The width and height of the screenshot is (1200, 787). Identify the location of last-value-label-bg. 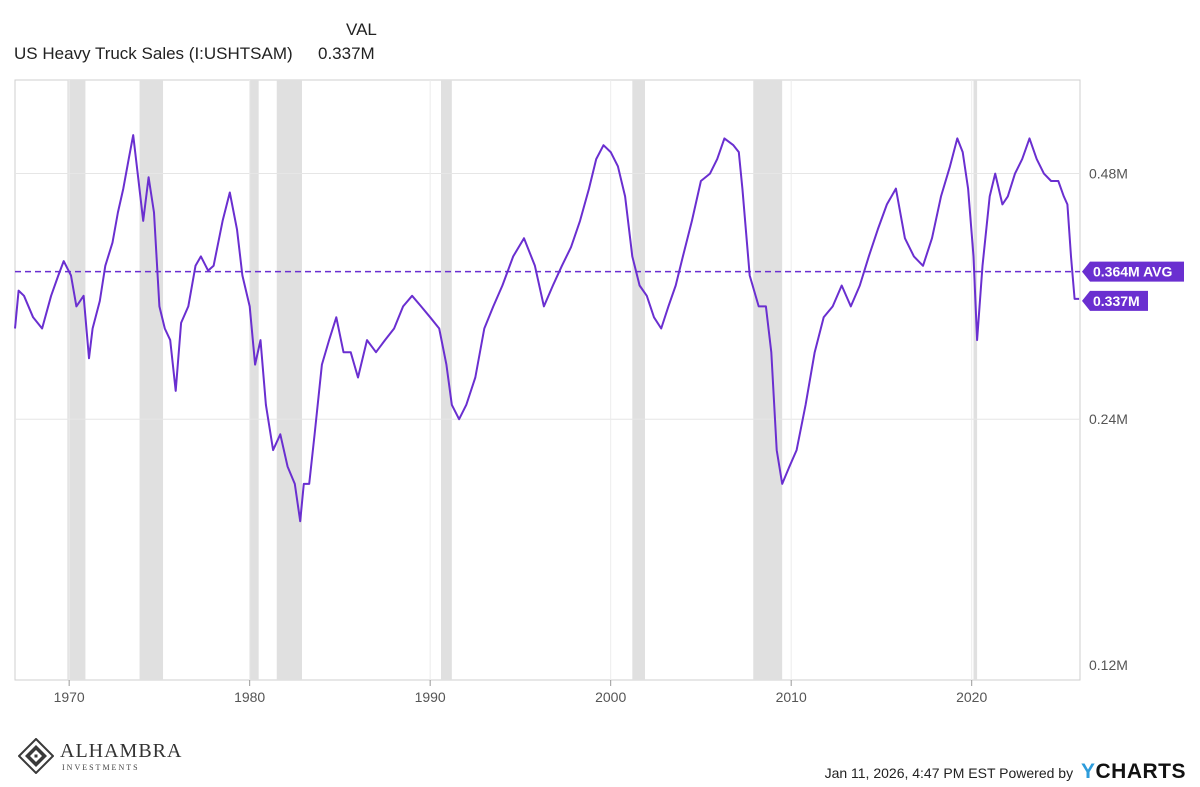
(1115, 300).